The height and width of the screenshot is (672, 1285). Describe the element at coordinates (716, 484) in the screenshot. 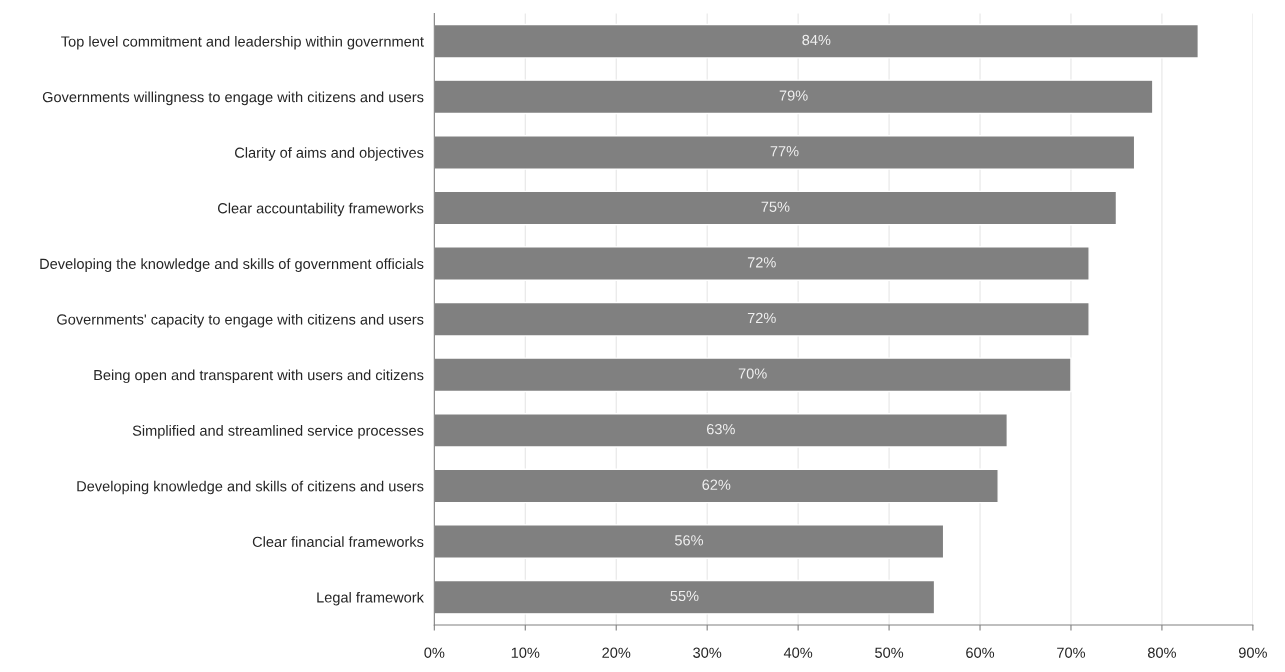

I see `data-label: 62%` at that location.